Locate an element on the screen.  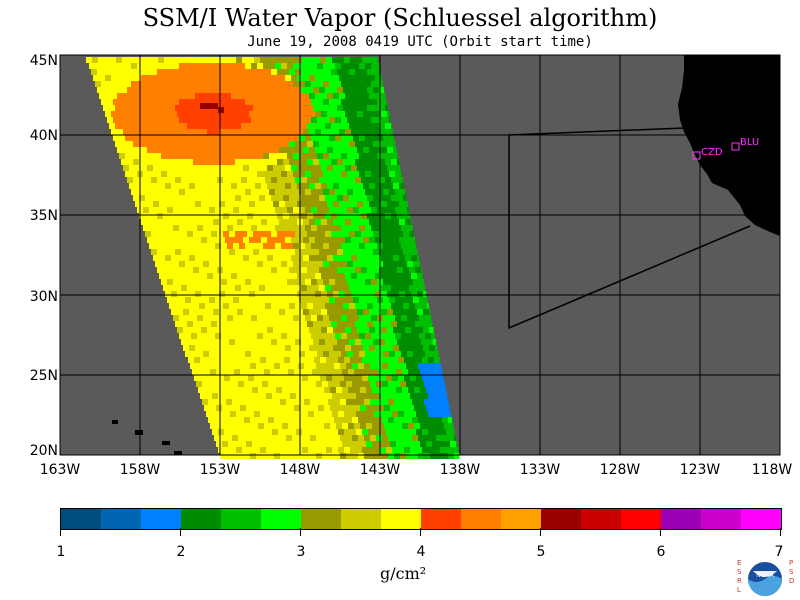
lat-label-45n: 45N is located at coordinates (43, 61).